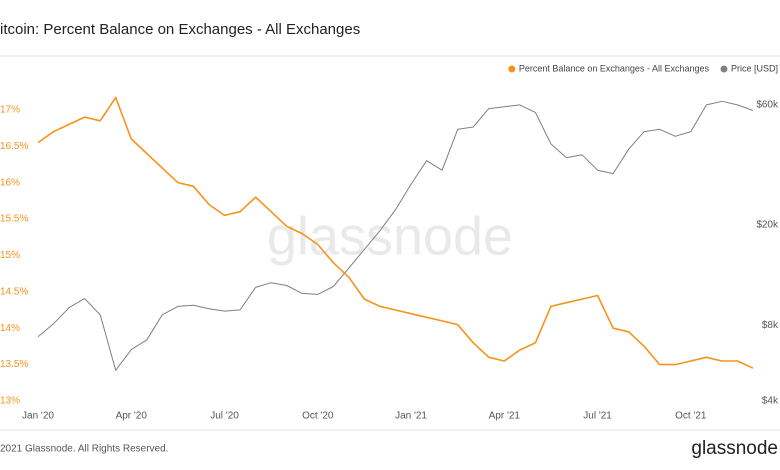 This screenshot has height=470, width=780. Describe the element at coordinates (84, 449) in the screenshot. I see `footer: 2021 Glassnode. All Rights Reserved.` at that location.